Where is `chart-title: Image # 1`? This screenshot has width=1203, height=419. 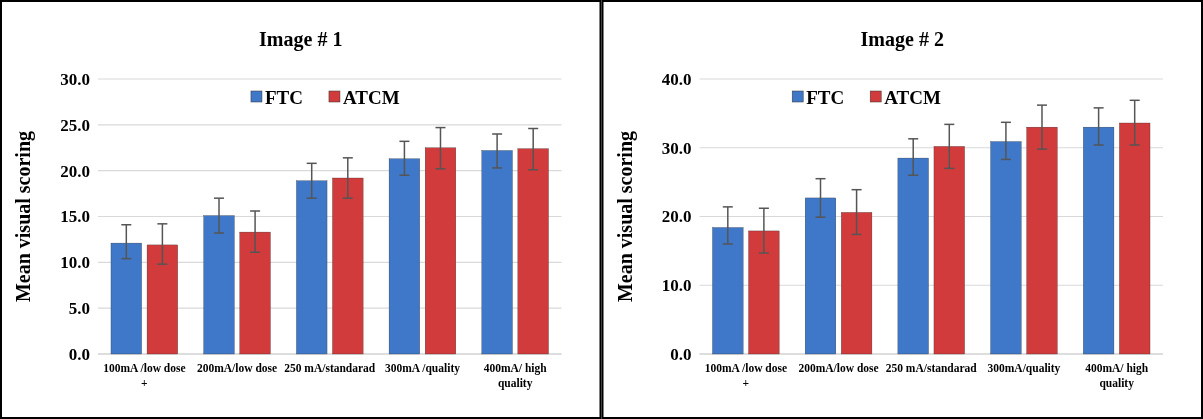
chart-title: Image # 1 is located at coordinates (301, 39).